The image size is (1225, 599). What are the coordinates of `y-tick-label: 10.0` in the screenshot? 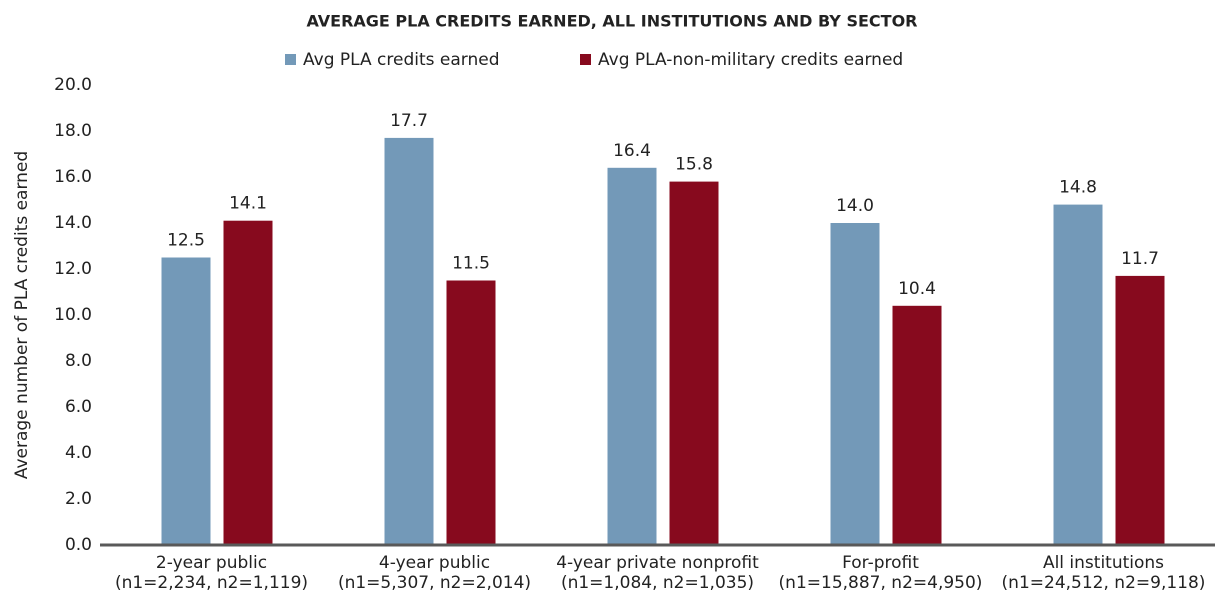 It's located at (73, 315).